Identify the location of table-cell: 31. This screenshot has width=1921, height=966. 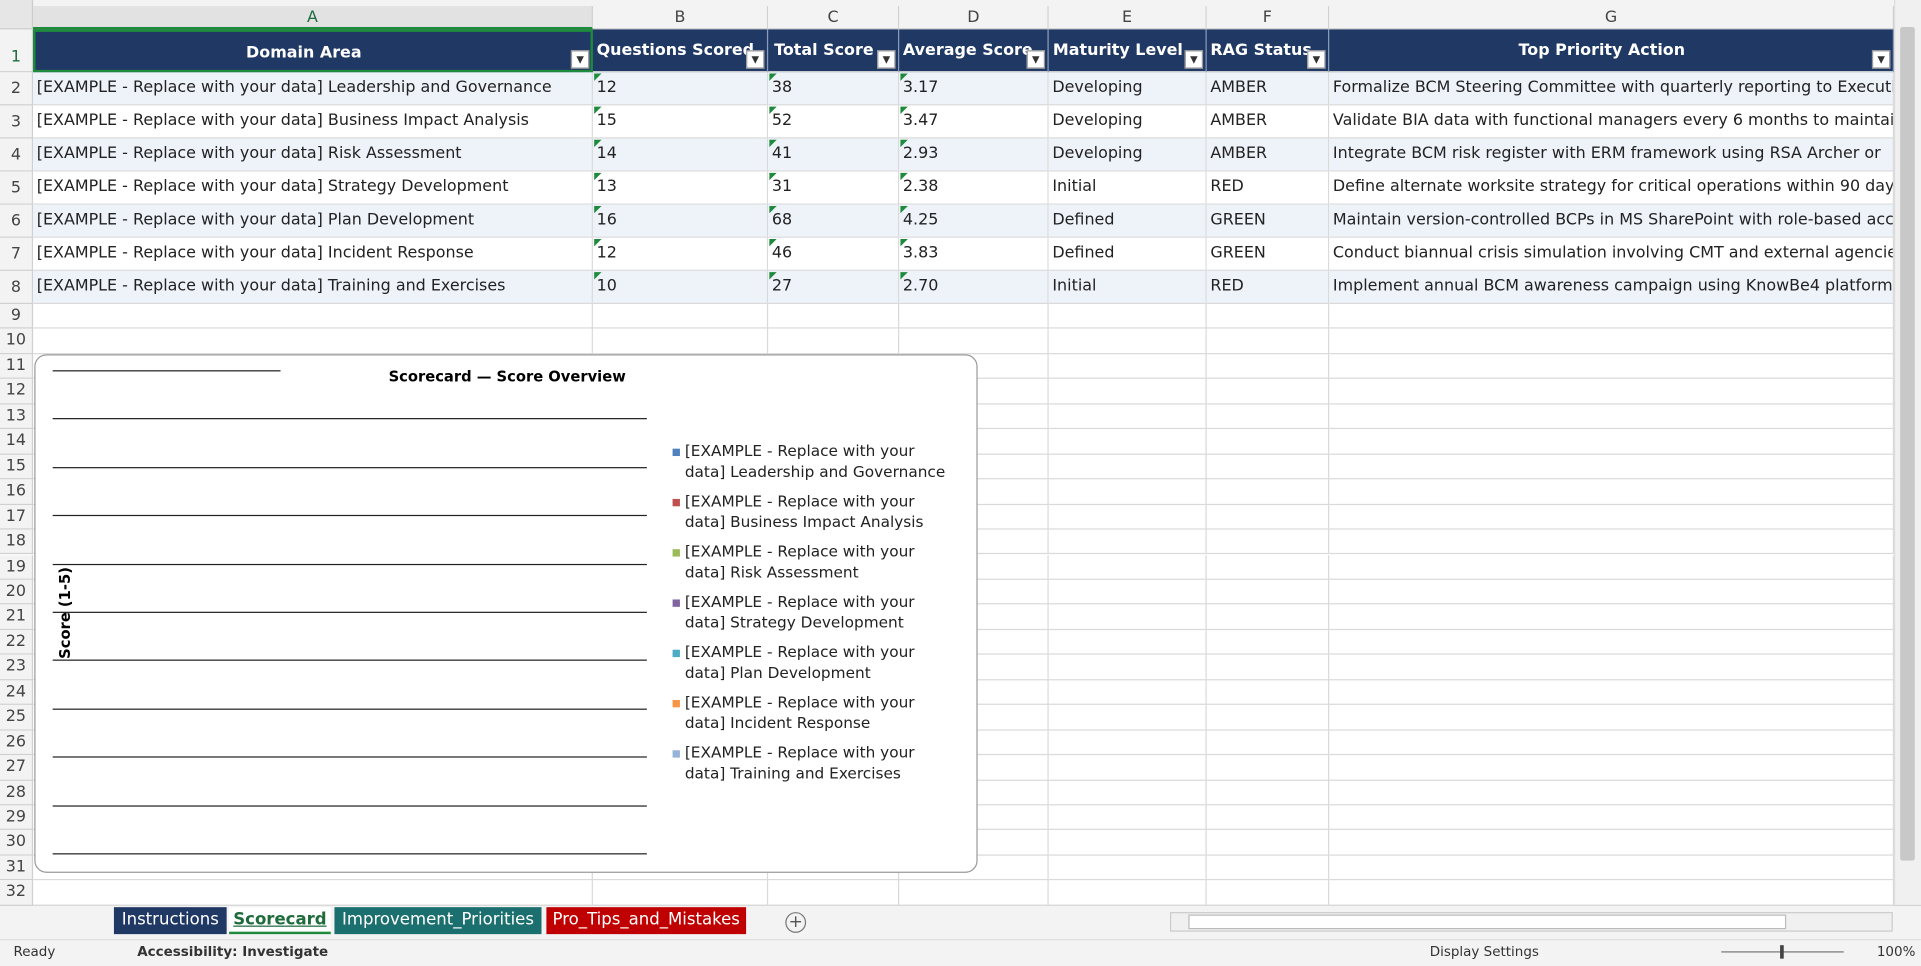
(834, 188).